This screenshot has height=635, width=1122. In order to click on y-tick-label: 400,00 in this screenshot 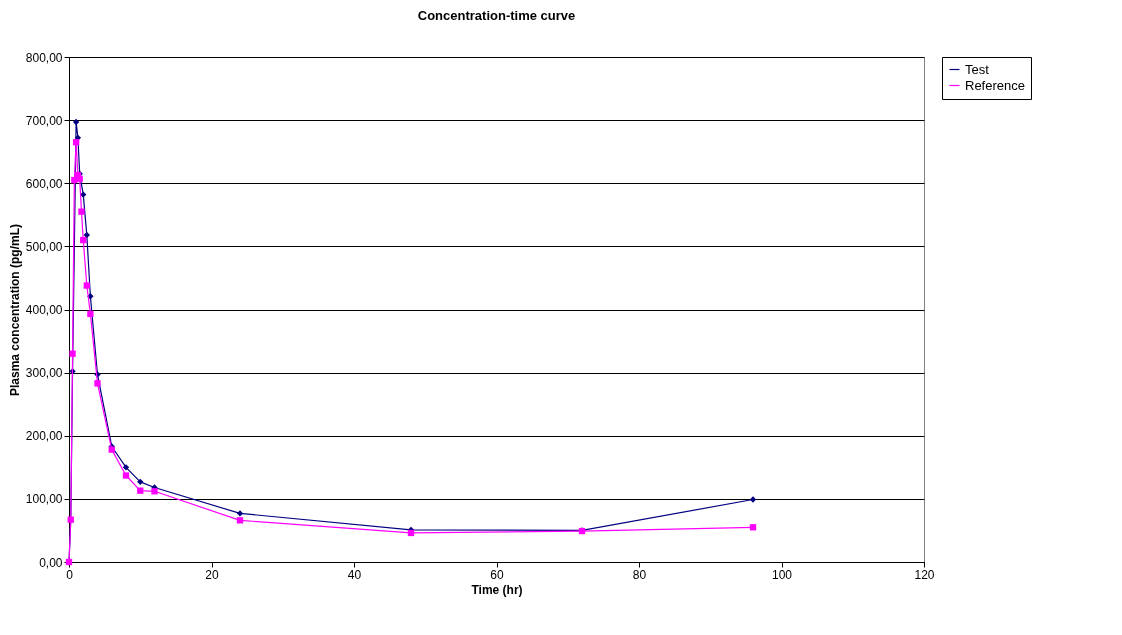, I will do `click(44, 310)`.